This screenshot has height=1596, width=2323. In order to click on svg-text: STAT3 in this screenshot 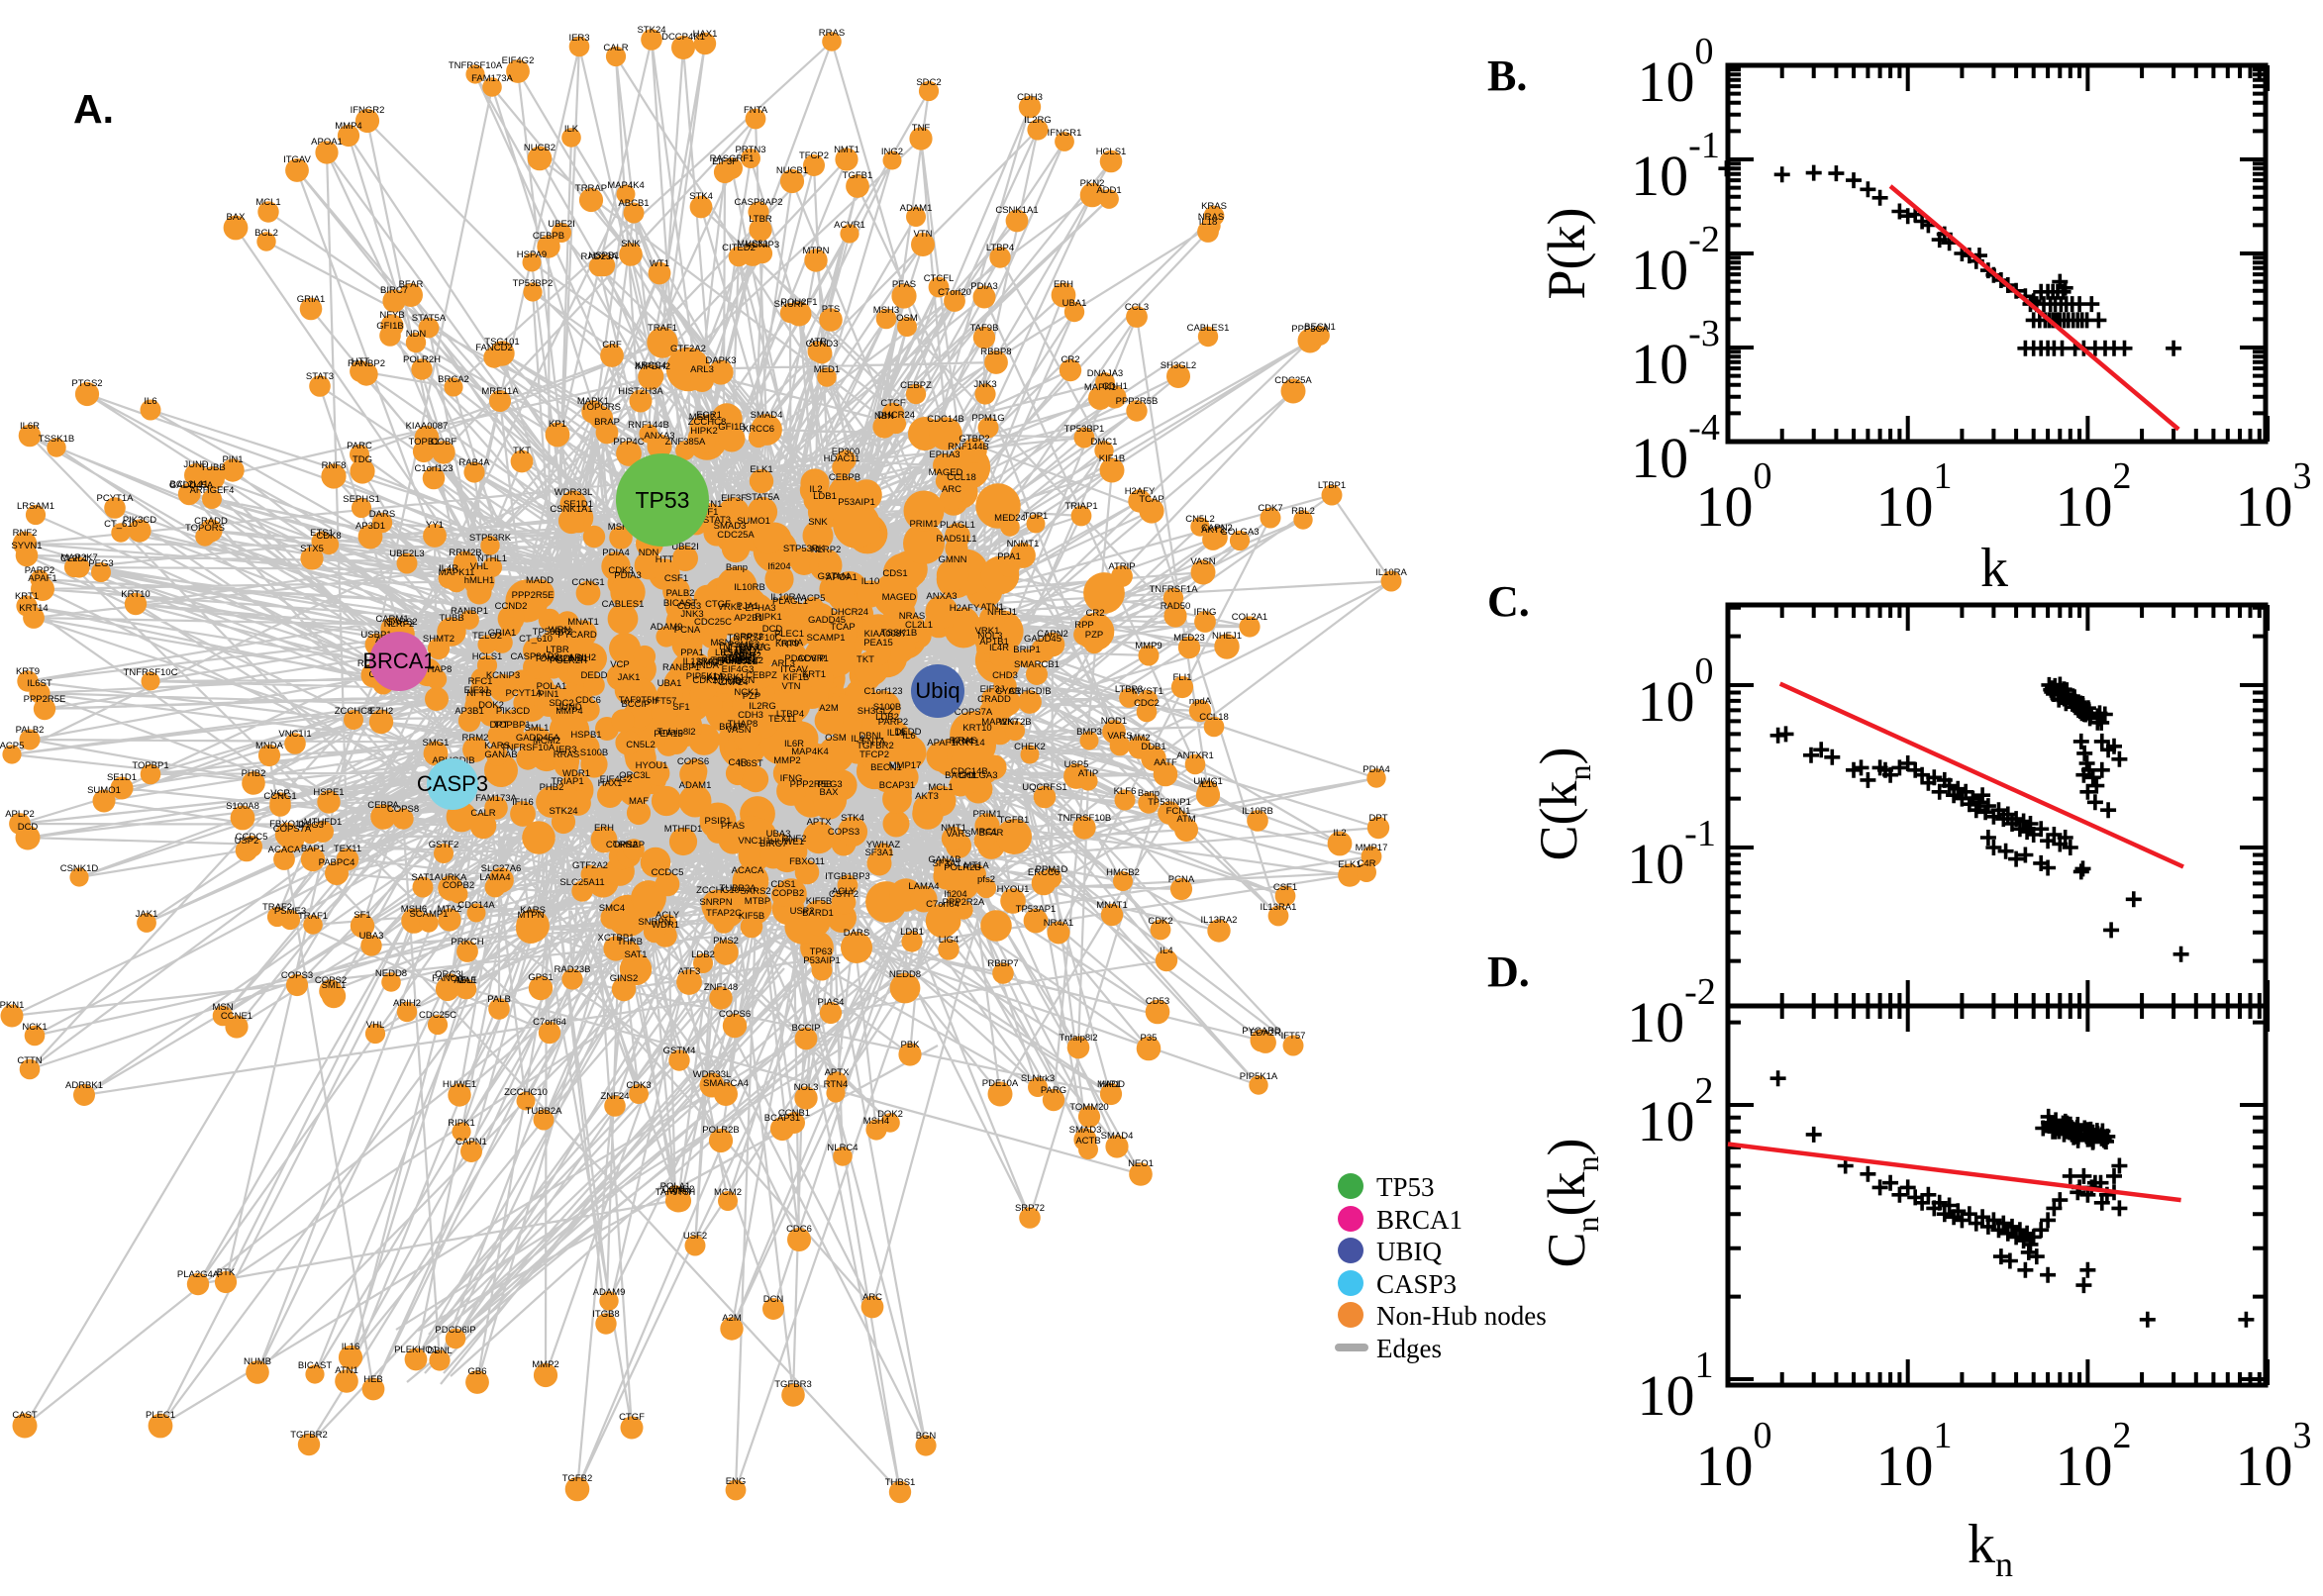, I will do `click(320, 376)`.